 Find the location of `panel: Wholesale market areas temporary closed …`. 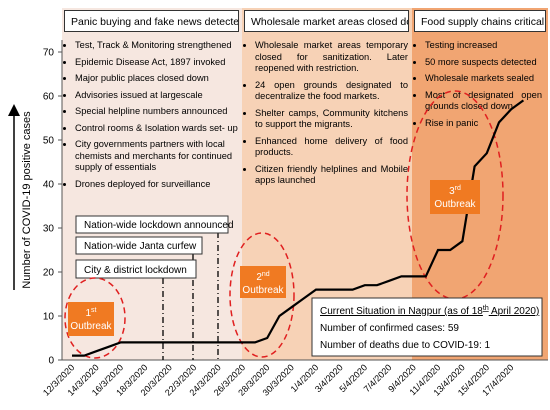

panel: Wholesale market areas temporary closed … is located at coordinates (326, 116).